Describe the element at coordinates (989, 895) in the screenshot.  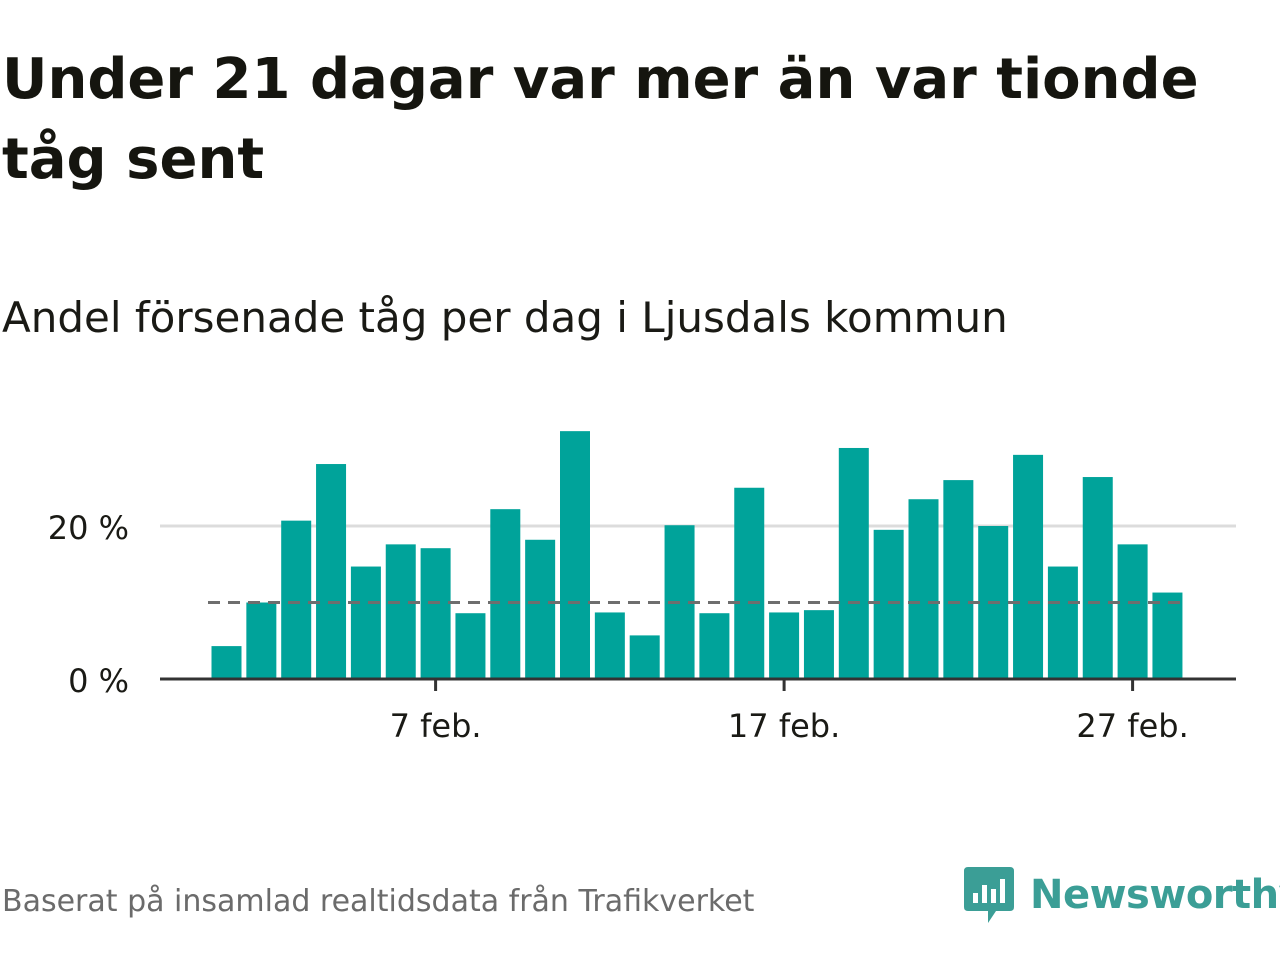
I see `newsworthy-logo-icon` at that location.